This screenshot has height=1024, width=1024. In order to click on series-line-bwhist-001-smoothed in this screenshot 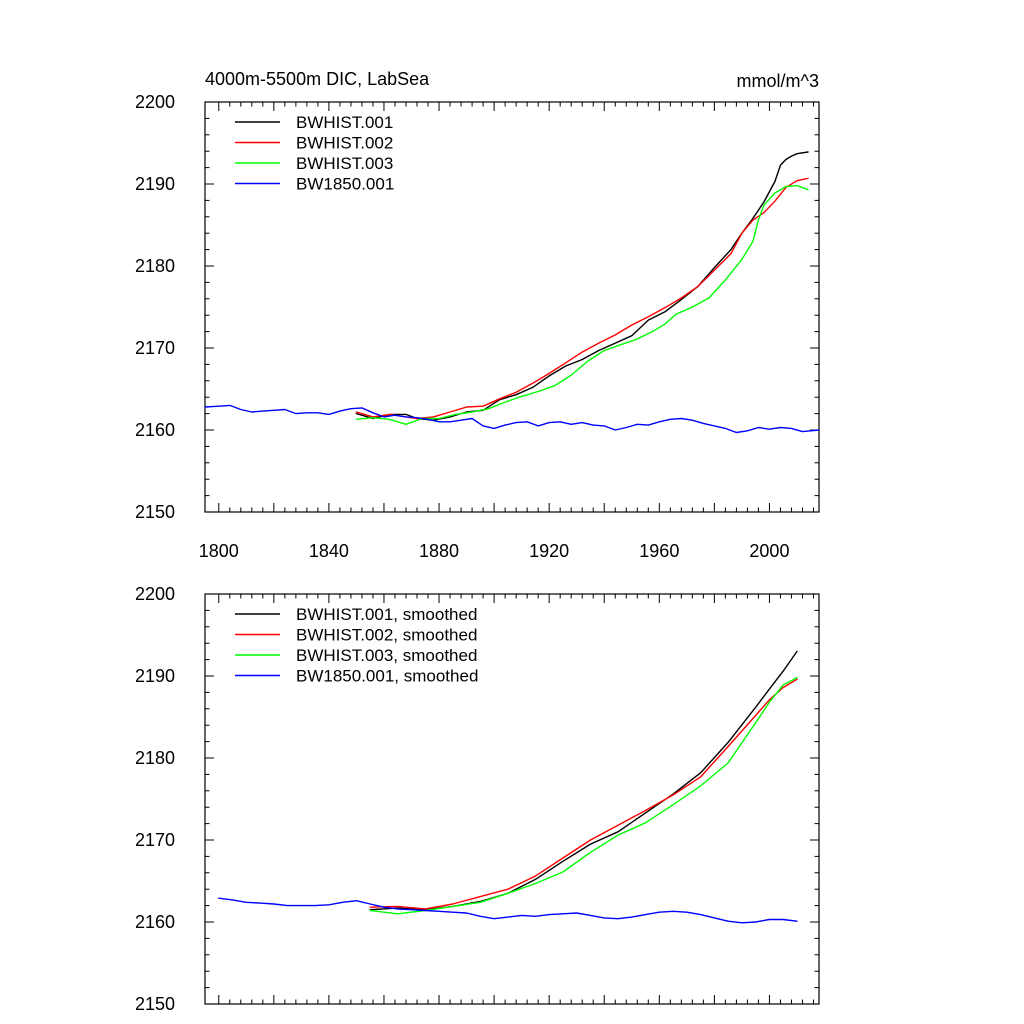, I will do `click(583, 780)`.